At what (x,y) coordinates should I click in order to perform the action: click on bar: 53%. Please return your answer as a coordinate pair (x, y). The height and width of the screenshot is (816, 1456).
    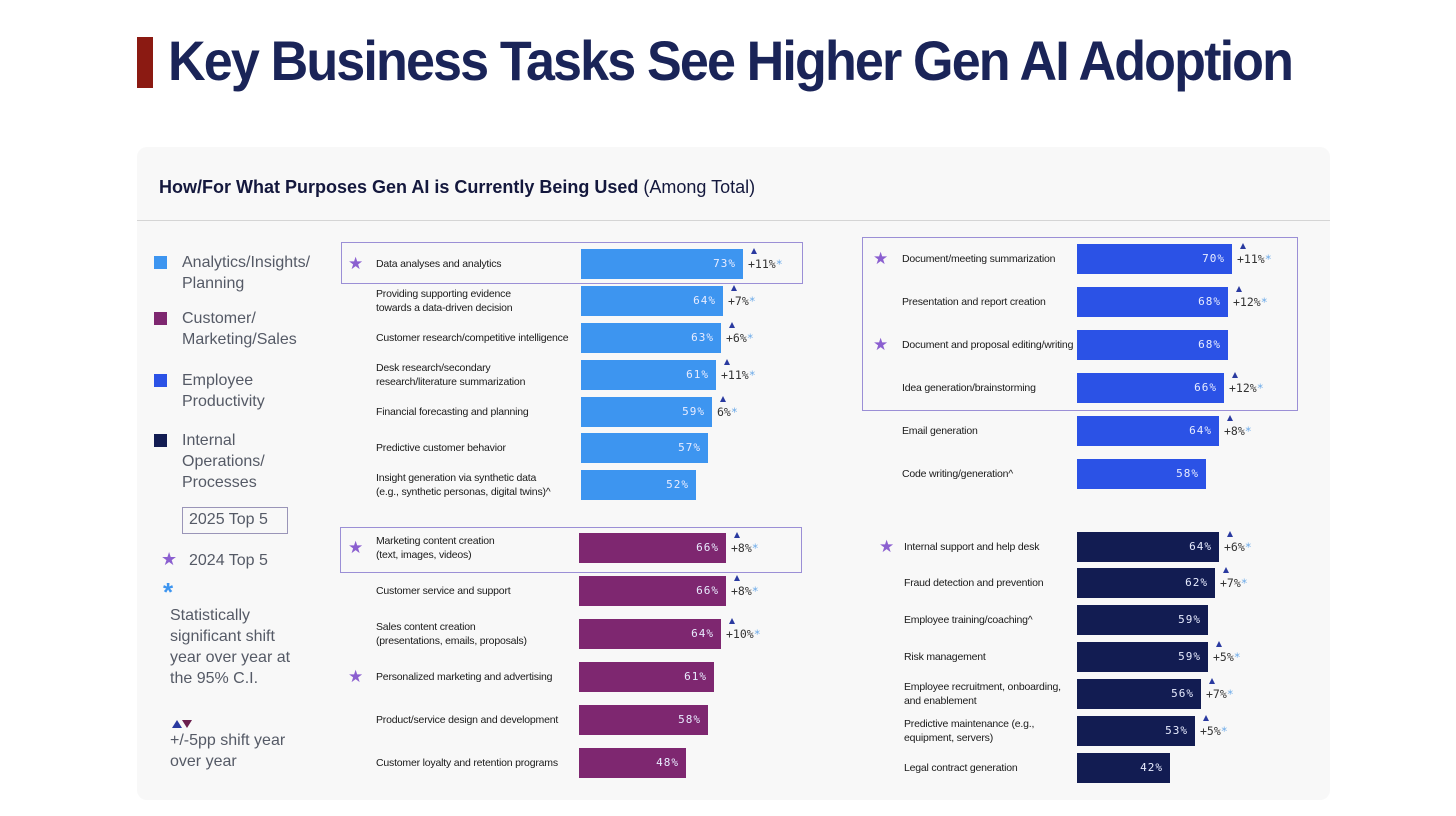
    Looking at the image, I should click on (1136, 731).